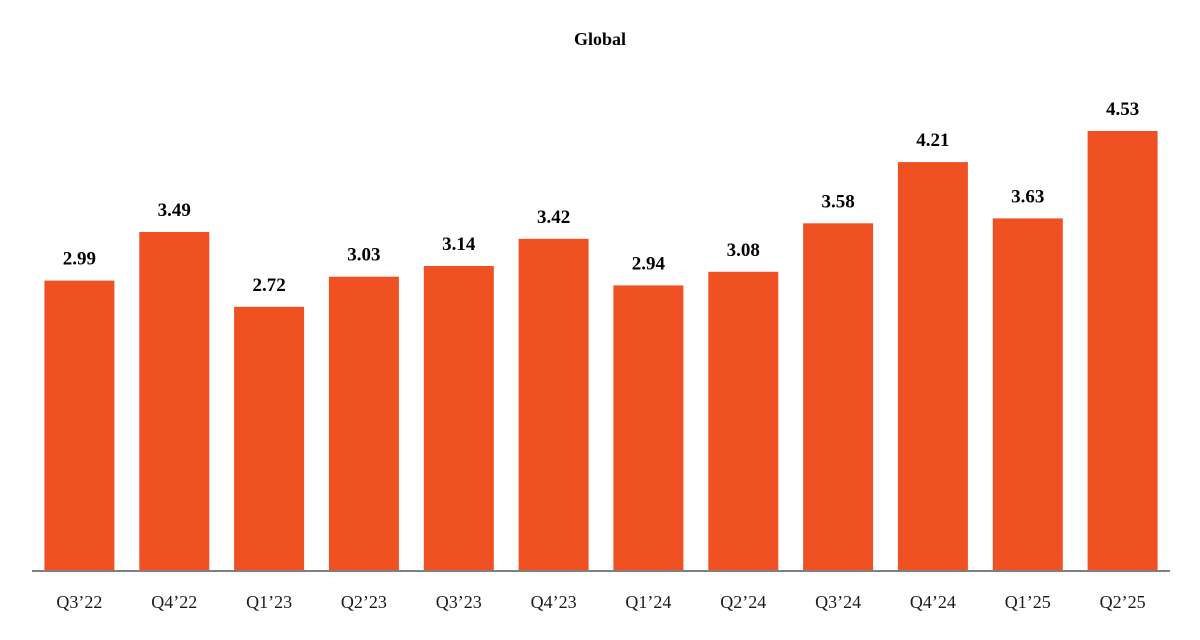  Describe the element at coordinates (79, 259) in the screenshot. I see `bar-value-label: 2.99` at that location.